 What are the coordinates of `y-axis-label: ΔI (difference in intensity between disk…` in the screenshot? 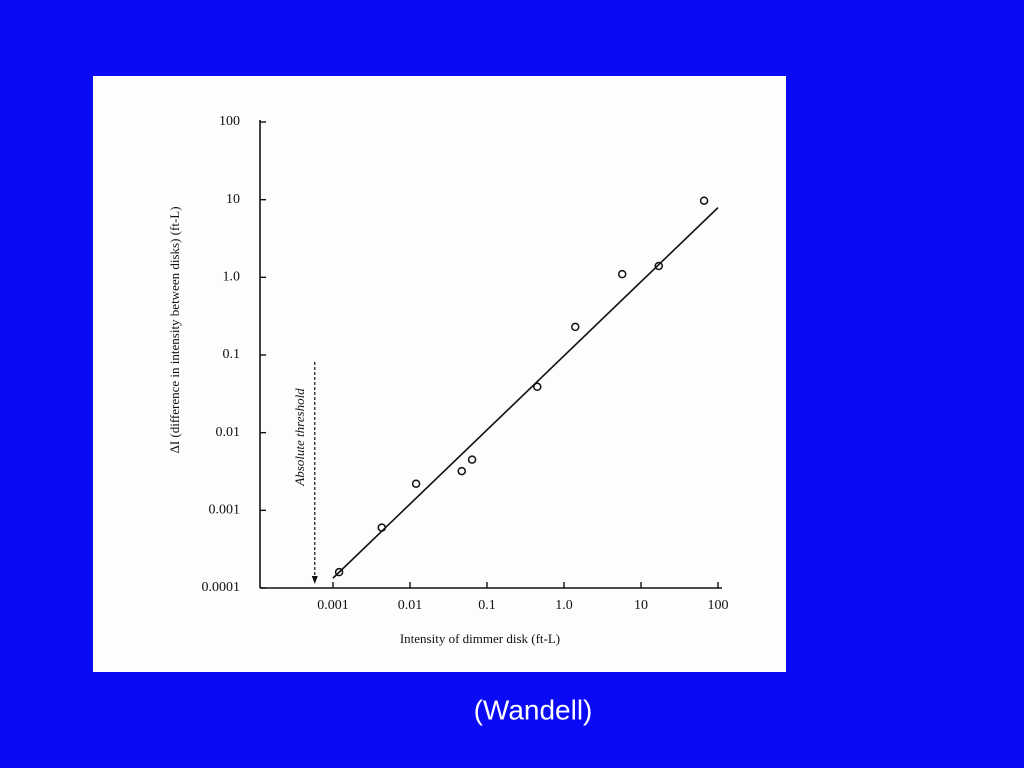 It's located at (174, 329).